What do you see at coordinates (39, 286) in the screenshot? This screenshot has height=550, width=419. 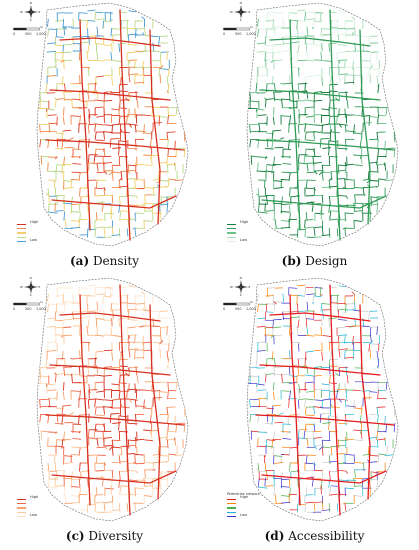 I see `compass-label-e: E` at bounding box center [39, 286].